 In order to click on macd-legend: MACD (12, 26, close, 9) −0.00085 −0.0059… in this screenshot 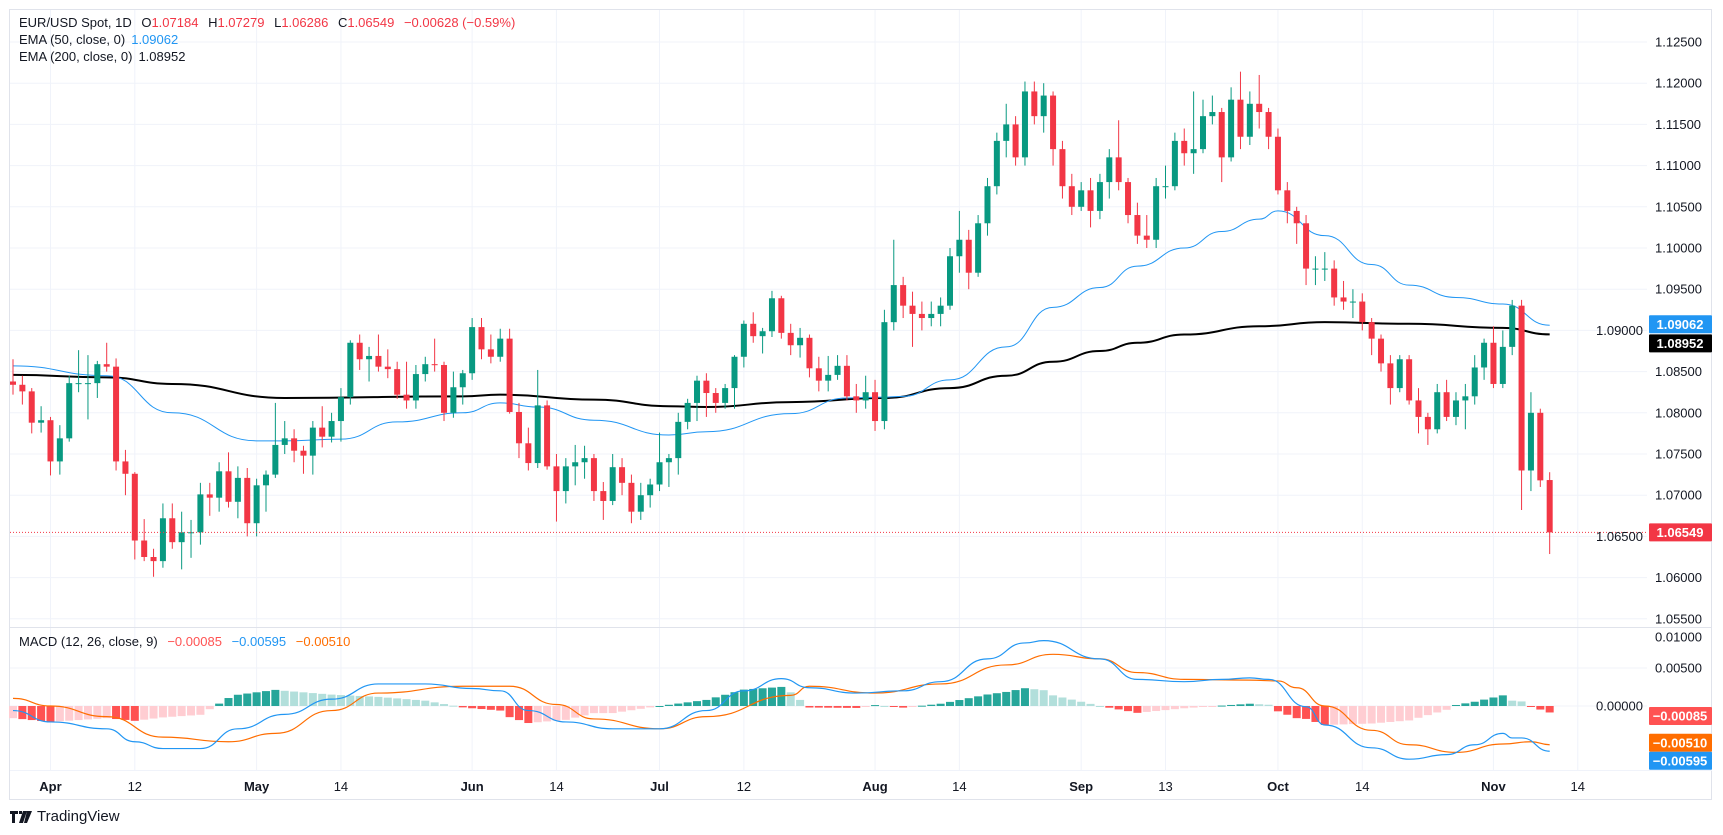, I will do `click(184, 641)`.